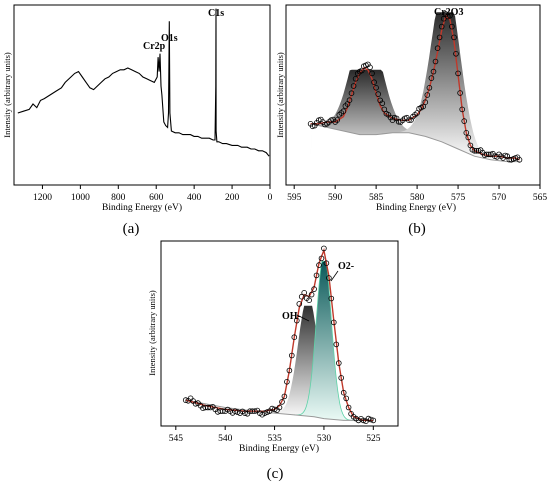 This screenshot has height=484, width=550. Describe the element at coordinates (154, 46) in the screenshot. I see `peak-label-cr2p: Cr2p` at that location.